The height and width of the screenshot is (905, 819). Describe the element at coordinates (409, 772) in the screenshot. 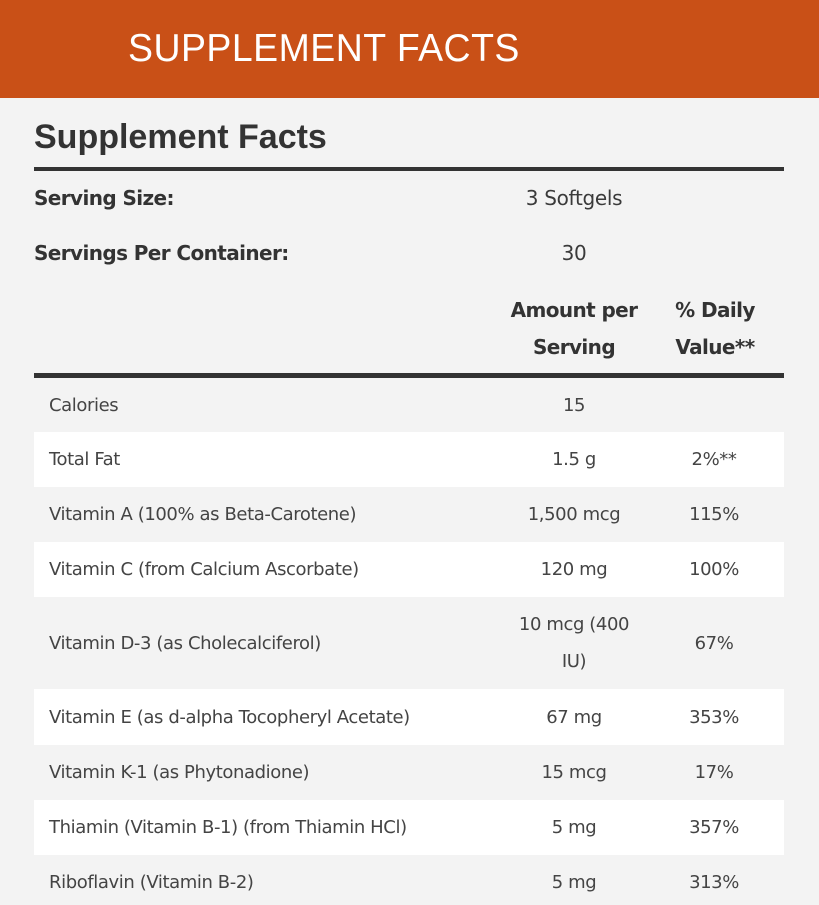

I see `table-row: Vitamin K-1 (as Phytonadione) 15 mcg 17%` at that location.